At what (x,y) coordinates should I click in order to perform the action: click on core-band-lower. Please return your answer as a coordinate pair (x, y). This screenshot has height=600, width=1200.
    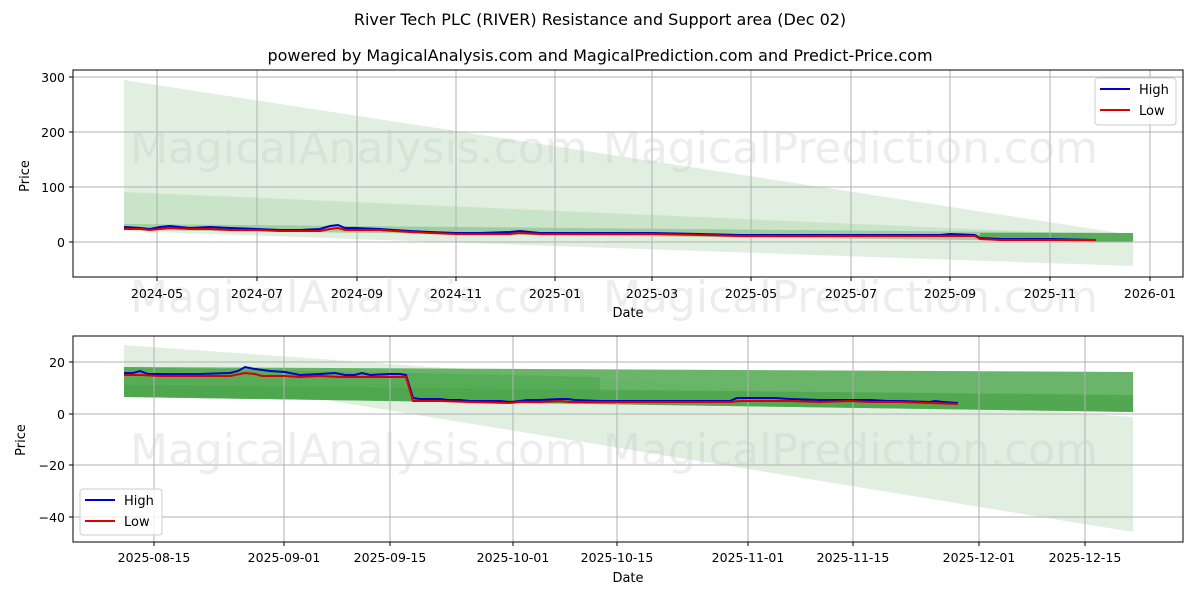
    Looking at the image, I should click on (362, 383).